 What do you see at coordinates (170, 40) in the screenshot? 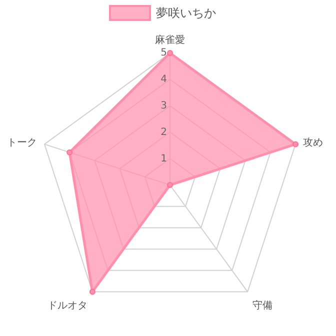
I see `spoke-label: 麻雀愛` at bounding box center [170, 40].